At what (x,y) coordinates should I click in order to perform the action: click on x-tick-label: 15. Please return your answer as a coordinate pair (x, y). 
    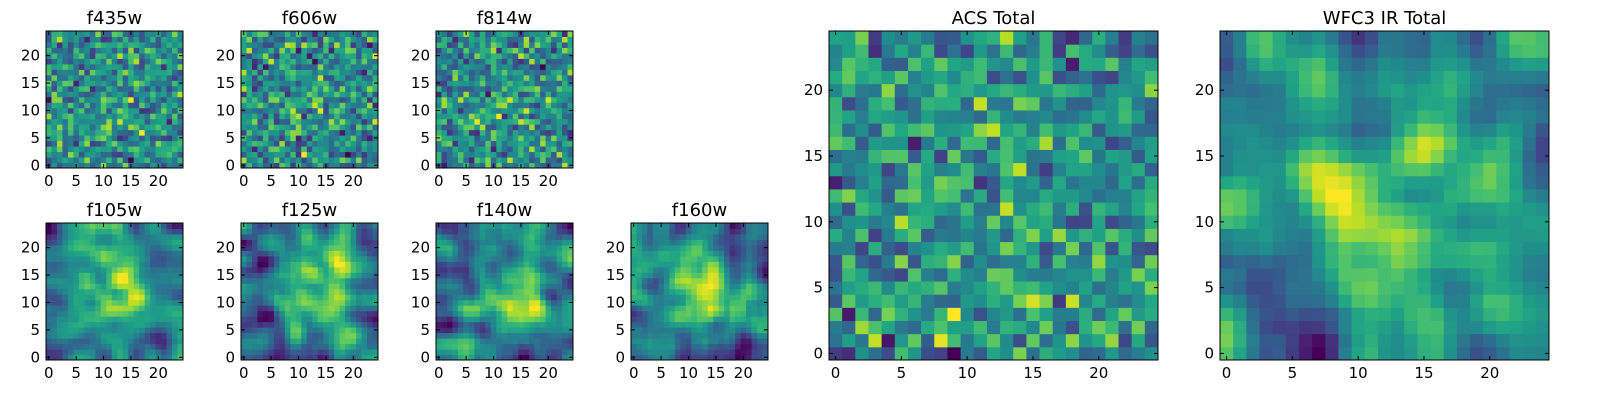
    Looking at the image, I should click on (325, 373).